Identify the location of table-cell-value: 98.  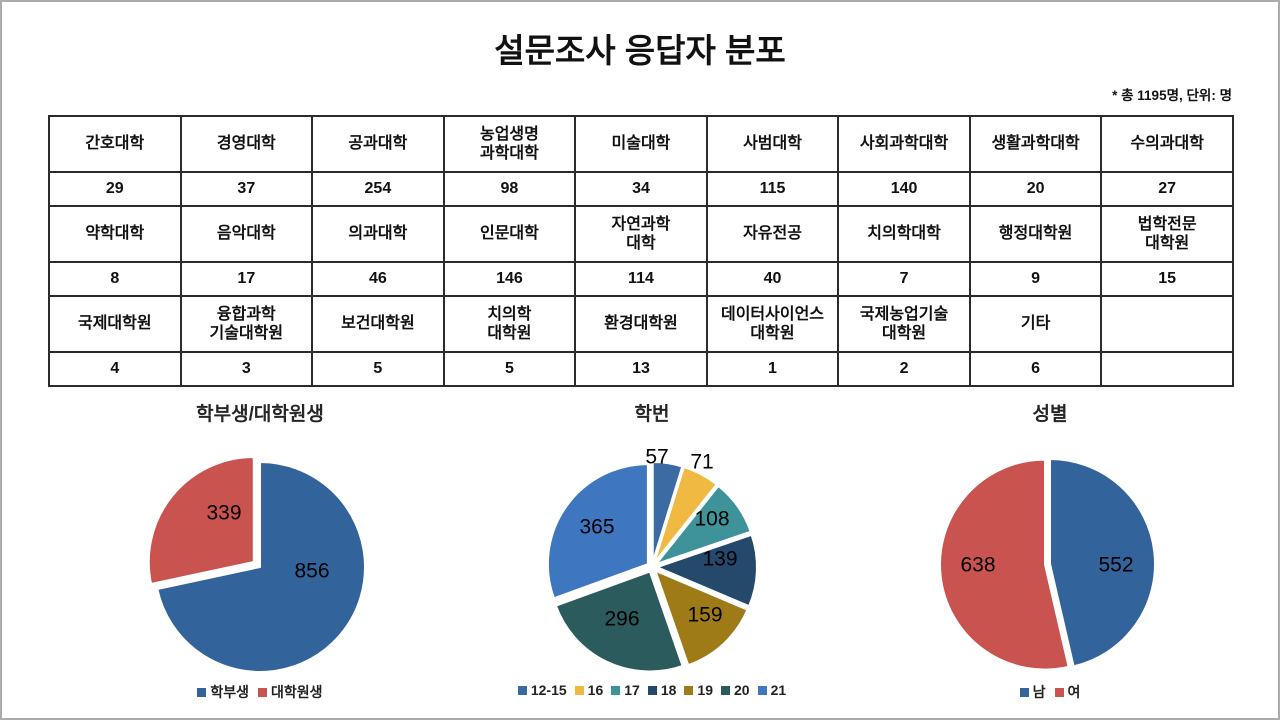
(509, 189).